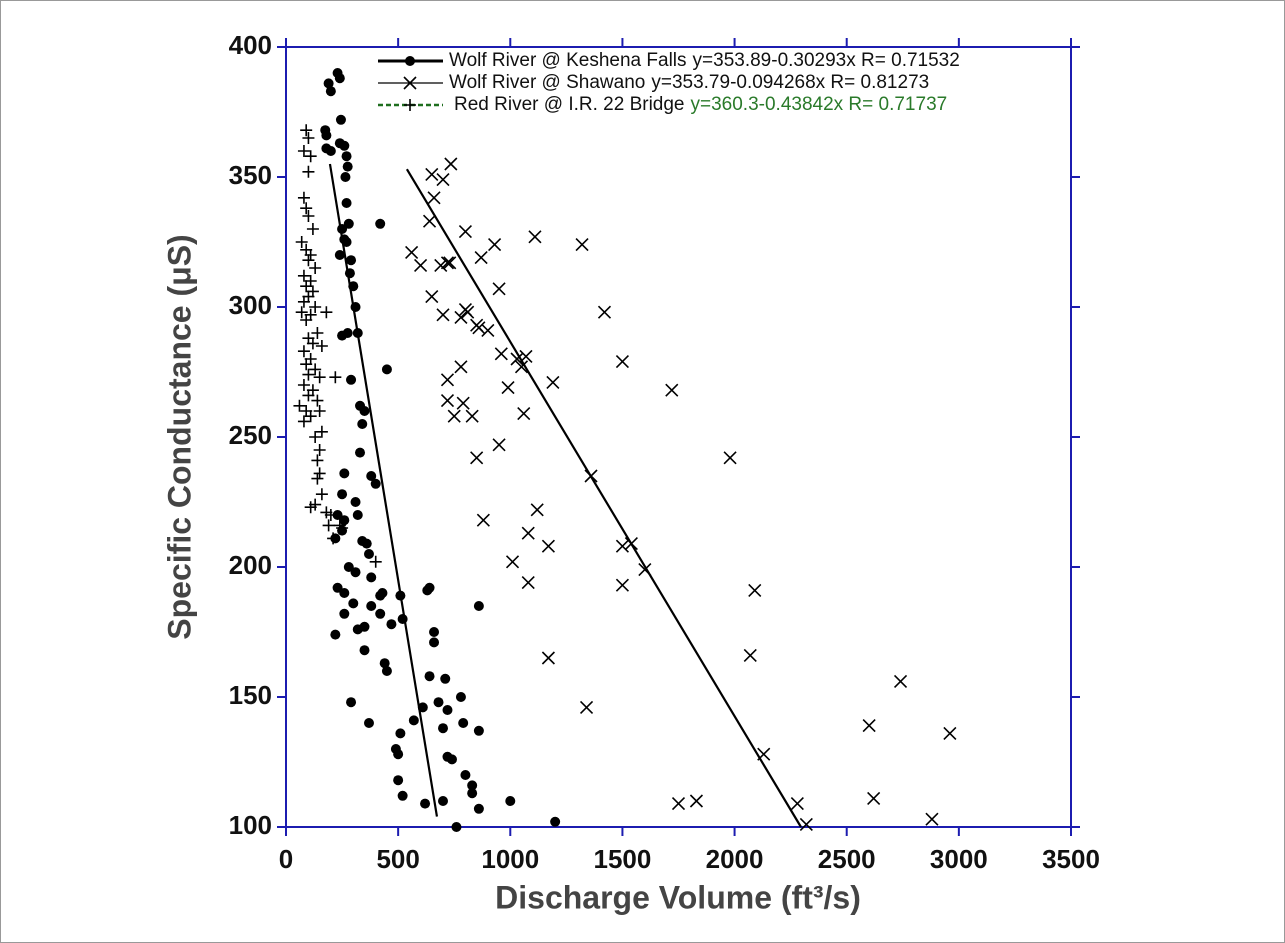 This screenshot has height=943, width=1285. Describe the element at coordinates (250, 305) in the screenshot. I see `y-tick-label: 300` at that location.